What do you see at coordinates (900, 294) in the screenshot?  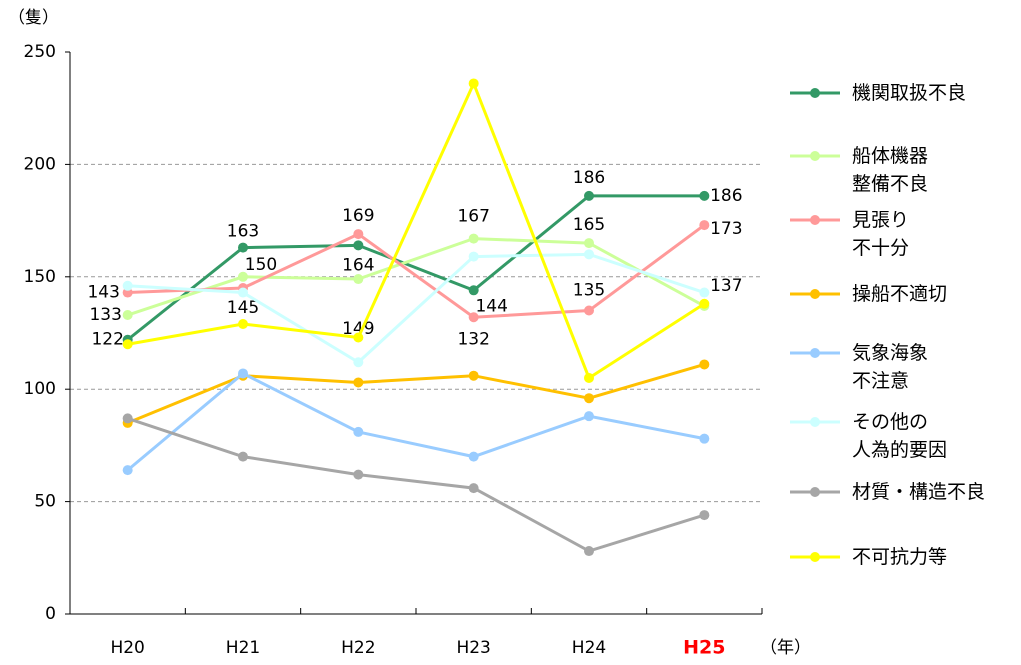 I see `legend-label: 操船不適切` at bounding box center [900, 294].